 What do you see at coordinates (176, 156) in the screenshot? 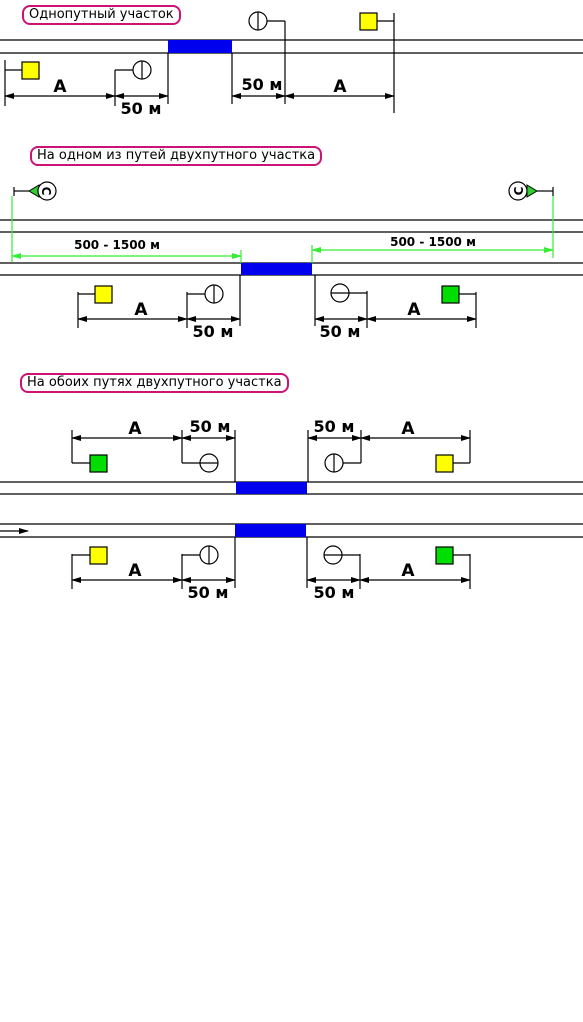
I see `section-title-one-of-double-track: На одном из путей двухпутного участка` at bounding box center [176, 156].